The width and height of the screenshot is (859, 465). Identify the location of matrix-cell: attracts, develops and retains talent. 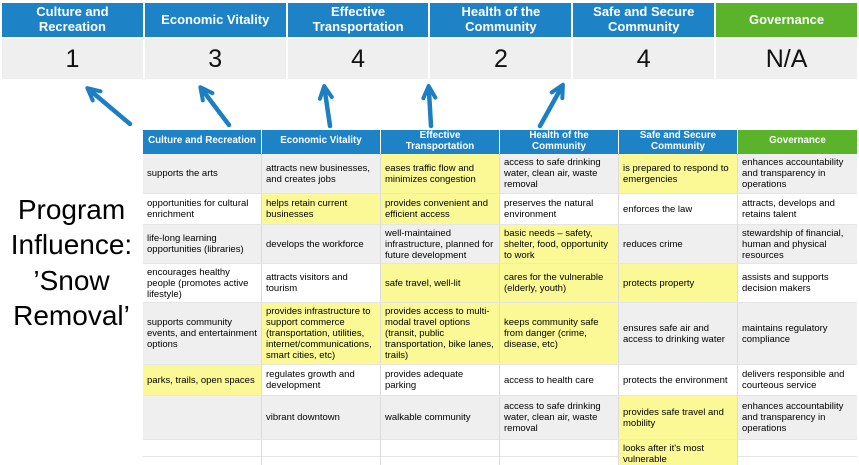
(788, 209).